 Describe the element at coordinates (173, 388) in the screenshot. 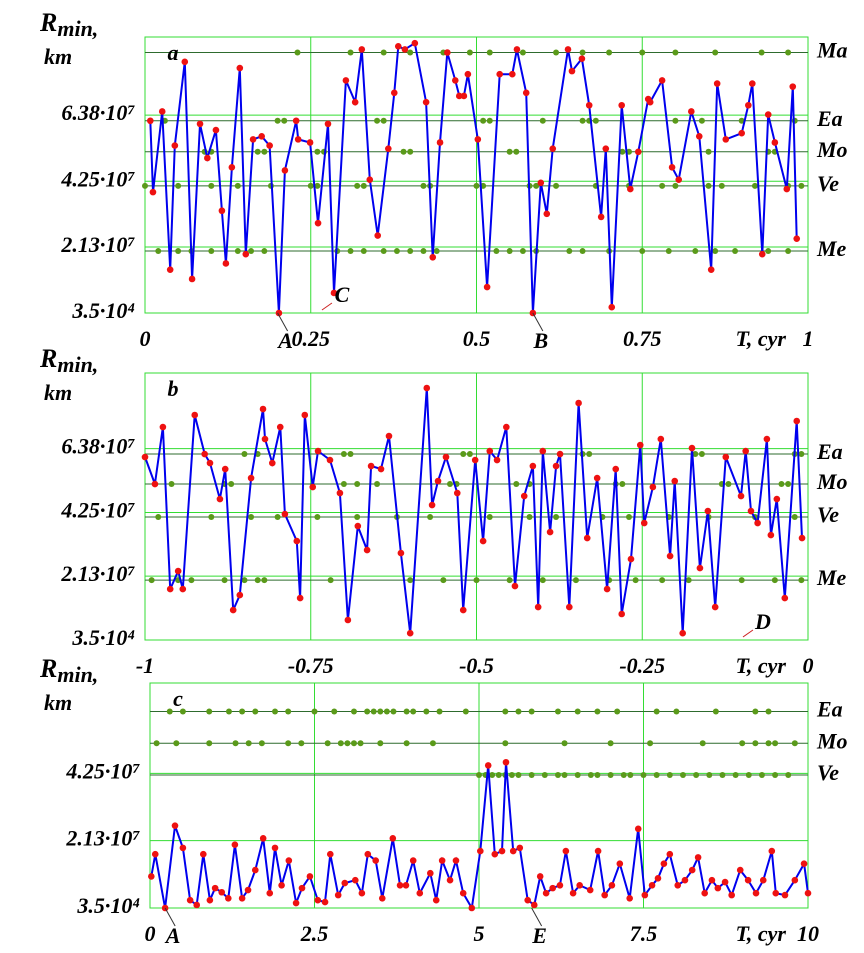

I see `panel-label: b` at that location.